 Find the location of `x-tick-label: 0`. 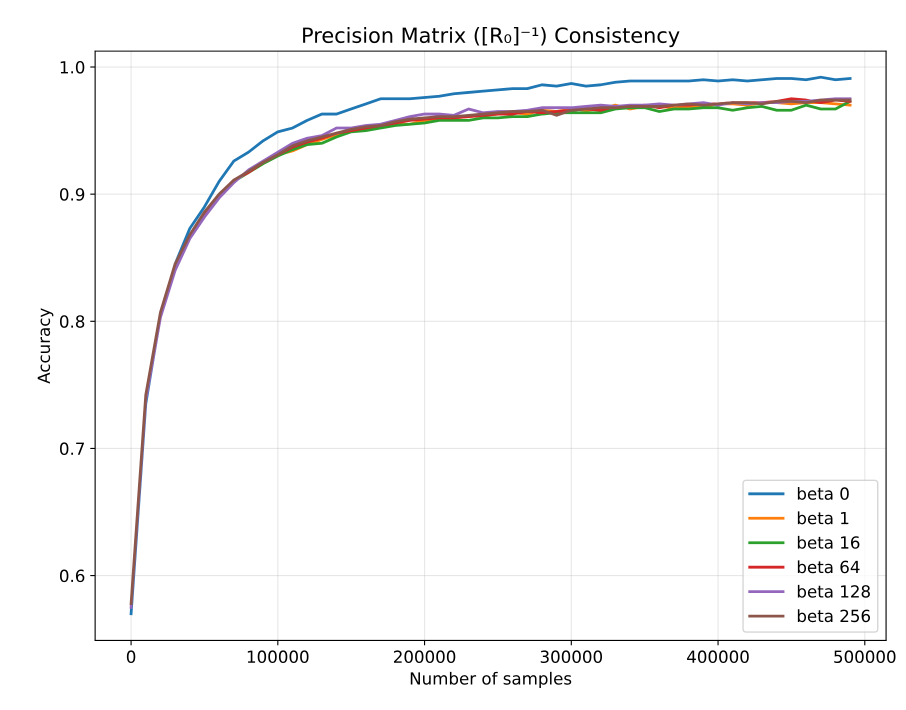

x-tick-label: 0 is located at coordinates (131, 657).